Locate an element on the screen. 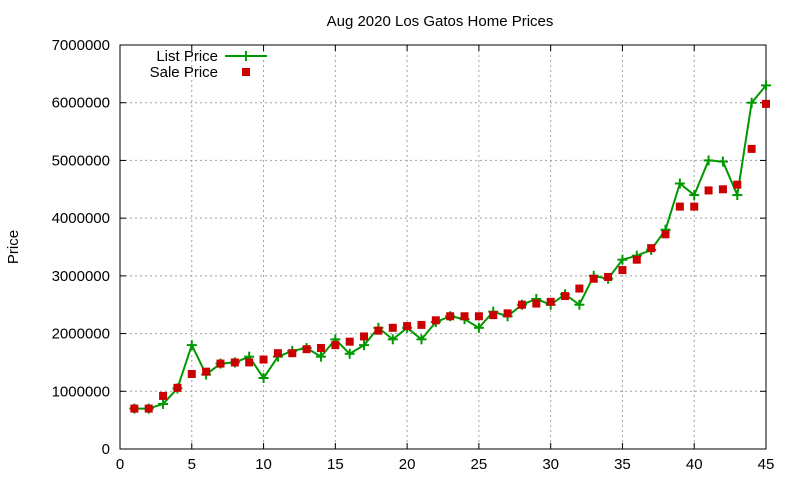  legend-label-list-price: List Price is located at coordinates (187, 56).